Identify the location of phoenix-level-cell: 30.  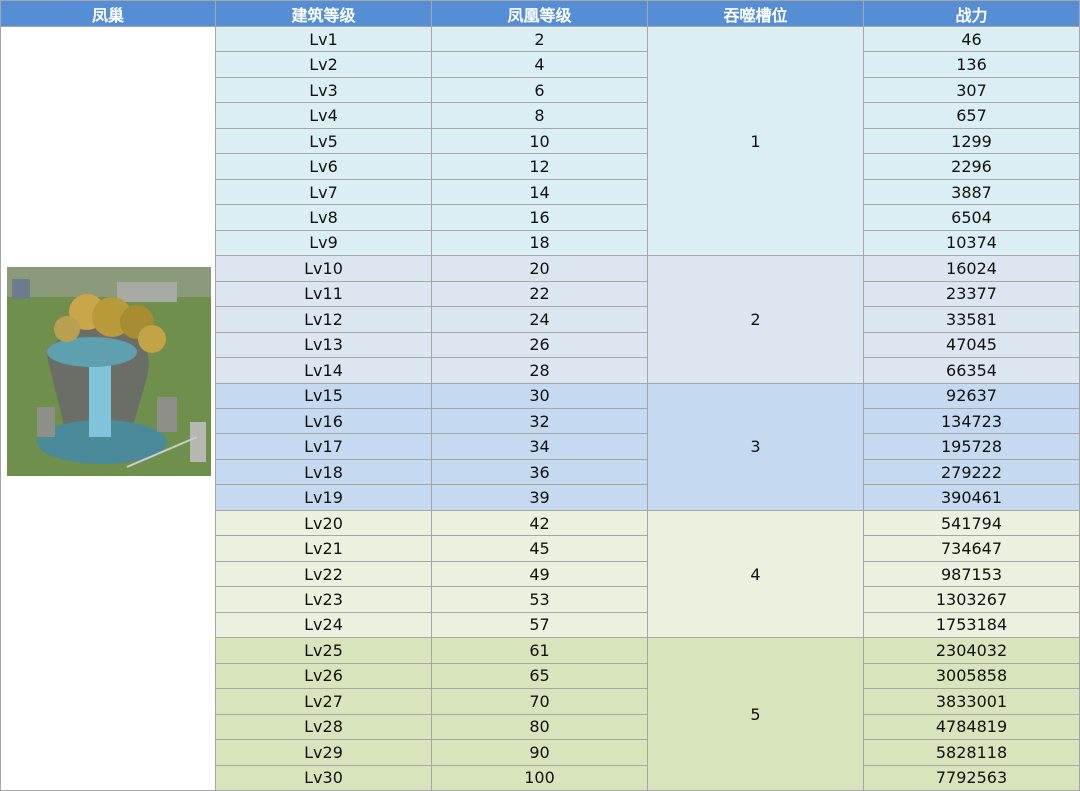
(540, 396).